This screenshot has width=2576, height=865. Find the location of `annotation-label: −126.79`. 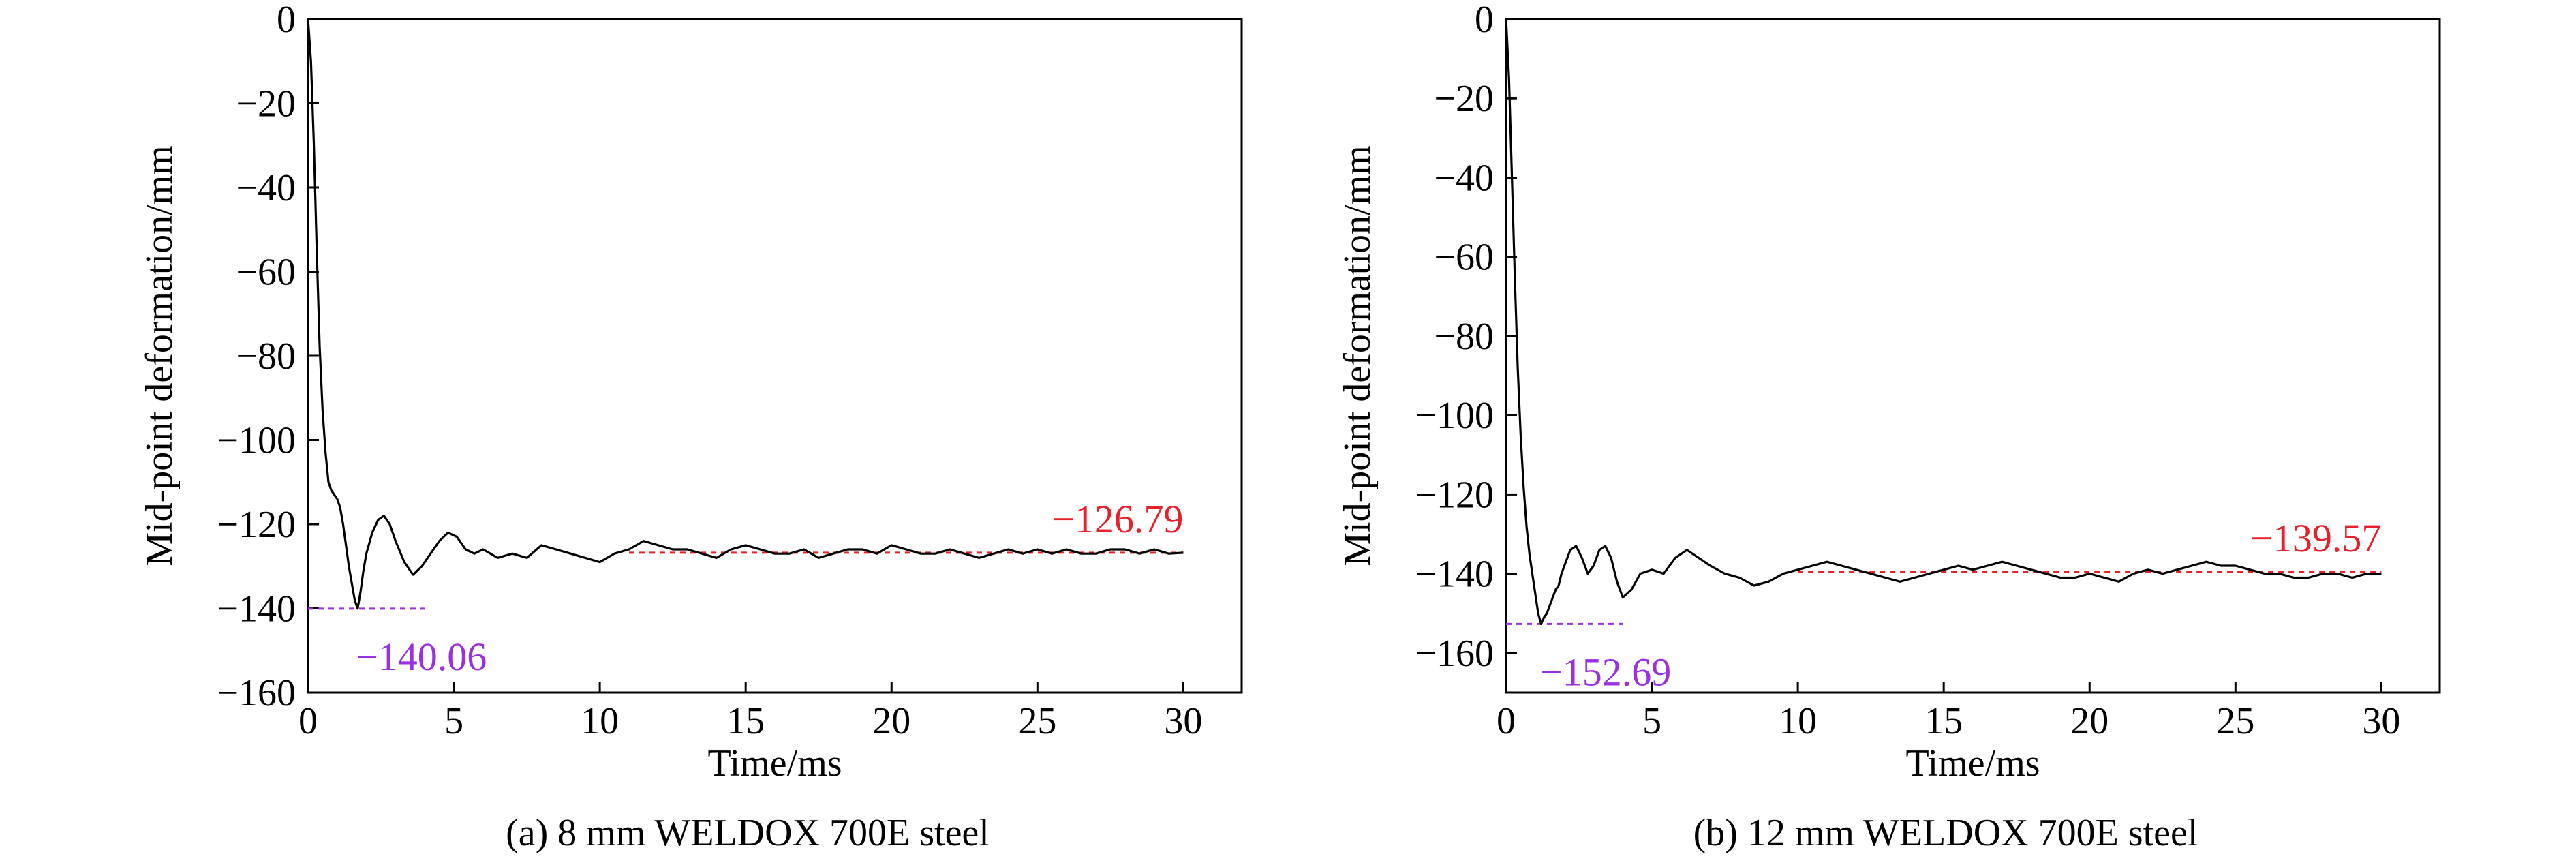

annotation-label: −126.79 is located at coordinates (1117, 519).